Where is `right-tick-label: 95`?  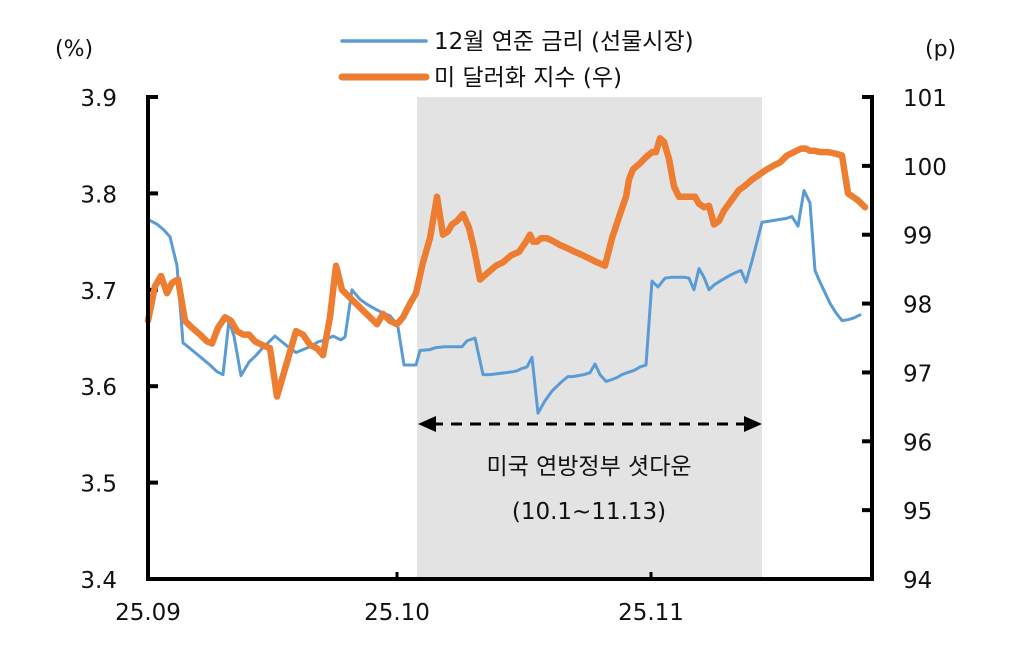 right-tick-label: 95 is located at coordinates (917, 512).